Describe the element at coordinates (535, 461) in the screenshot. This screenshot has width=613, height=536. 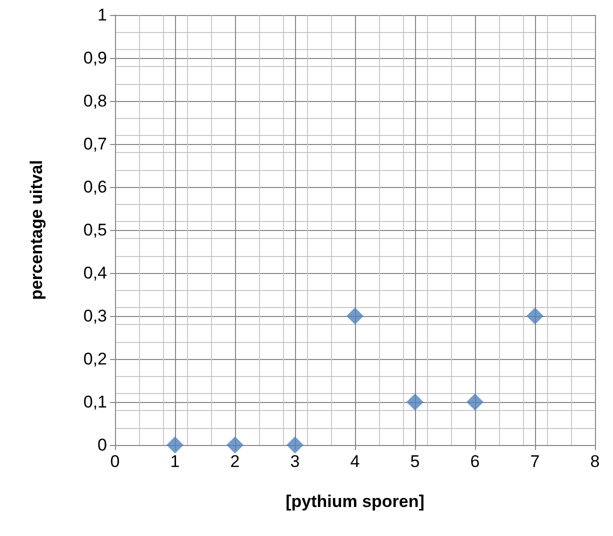
I see `x-tick-label: 7` at that location.